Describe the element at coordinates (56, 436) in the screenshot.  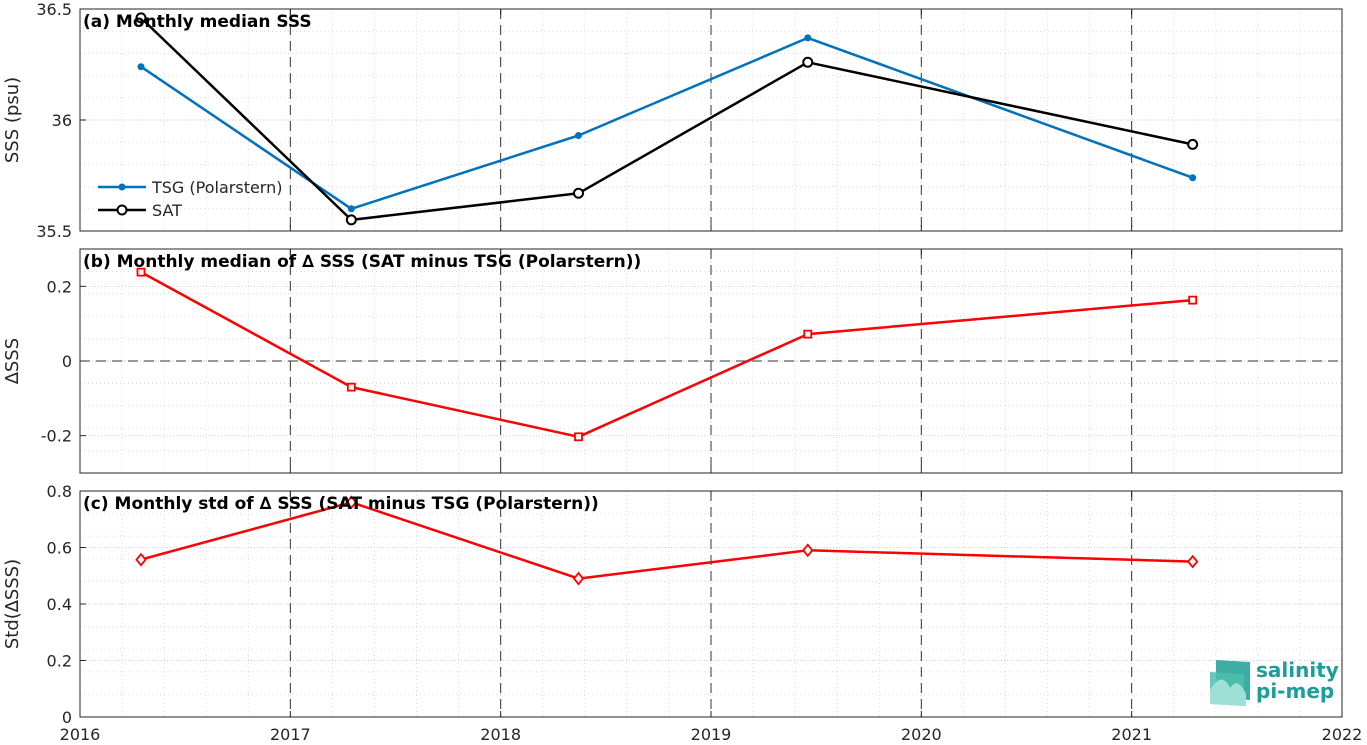
I see `y-tick-label: -0.2` at that location.